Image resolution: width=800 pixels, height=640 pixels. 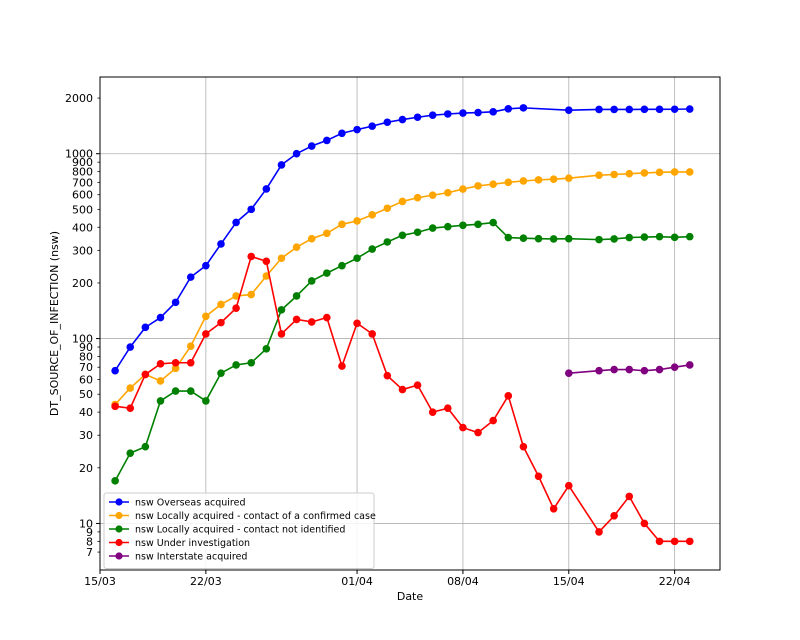 What do you see at coordinates (100, 581) in the screenshot?
I see `x-tick-label: 15/03` at bounding box center [100, 581].